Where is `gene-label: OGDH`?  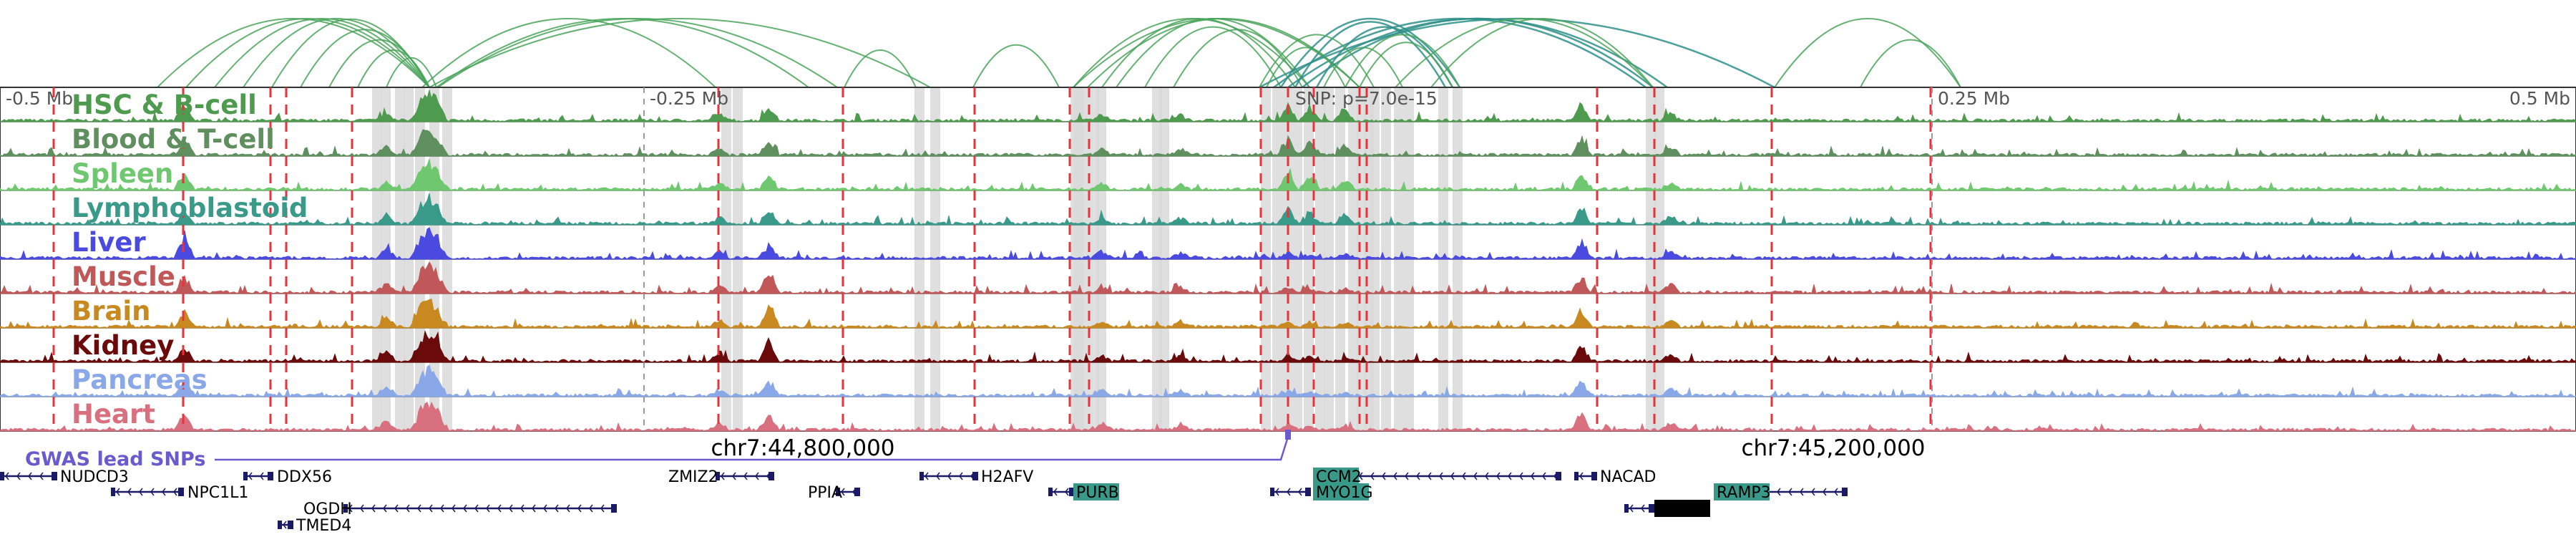
gene-label: OGDH is located at coordinates (327, 509).